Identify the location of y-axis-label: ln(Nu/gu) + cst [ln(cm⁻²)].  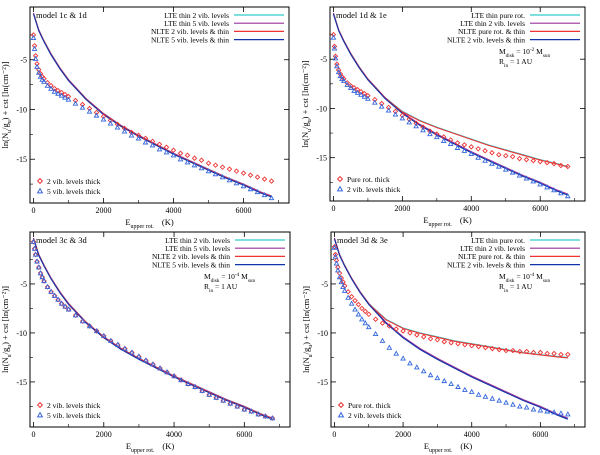
(6, 104).